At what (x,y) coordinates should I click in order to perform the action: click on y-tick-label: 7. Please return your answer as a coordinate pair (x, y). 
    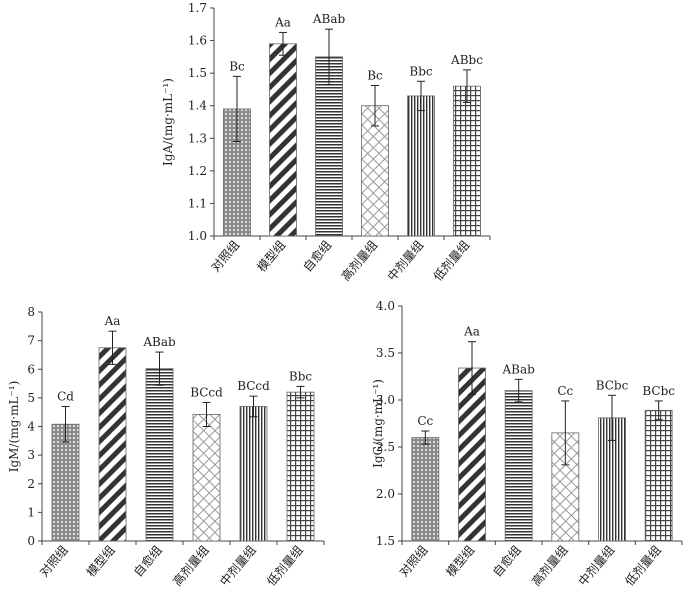
    Looking at the image, I should click on (31, 341).